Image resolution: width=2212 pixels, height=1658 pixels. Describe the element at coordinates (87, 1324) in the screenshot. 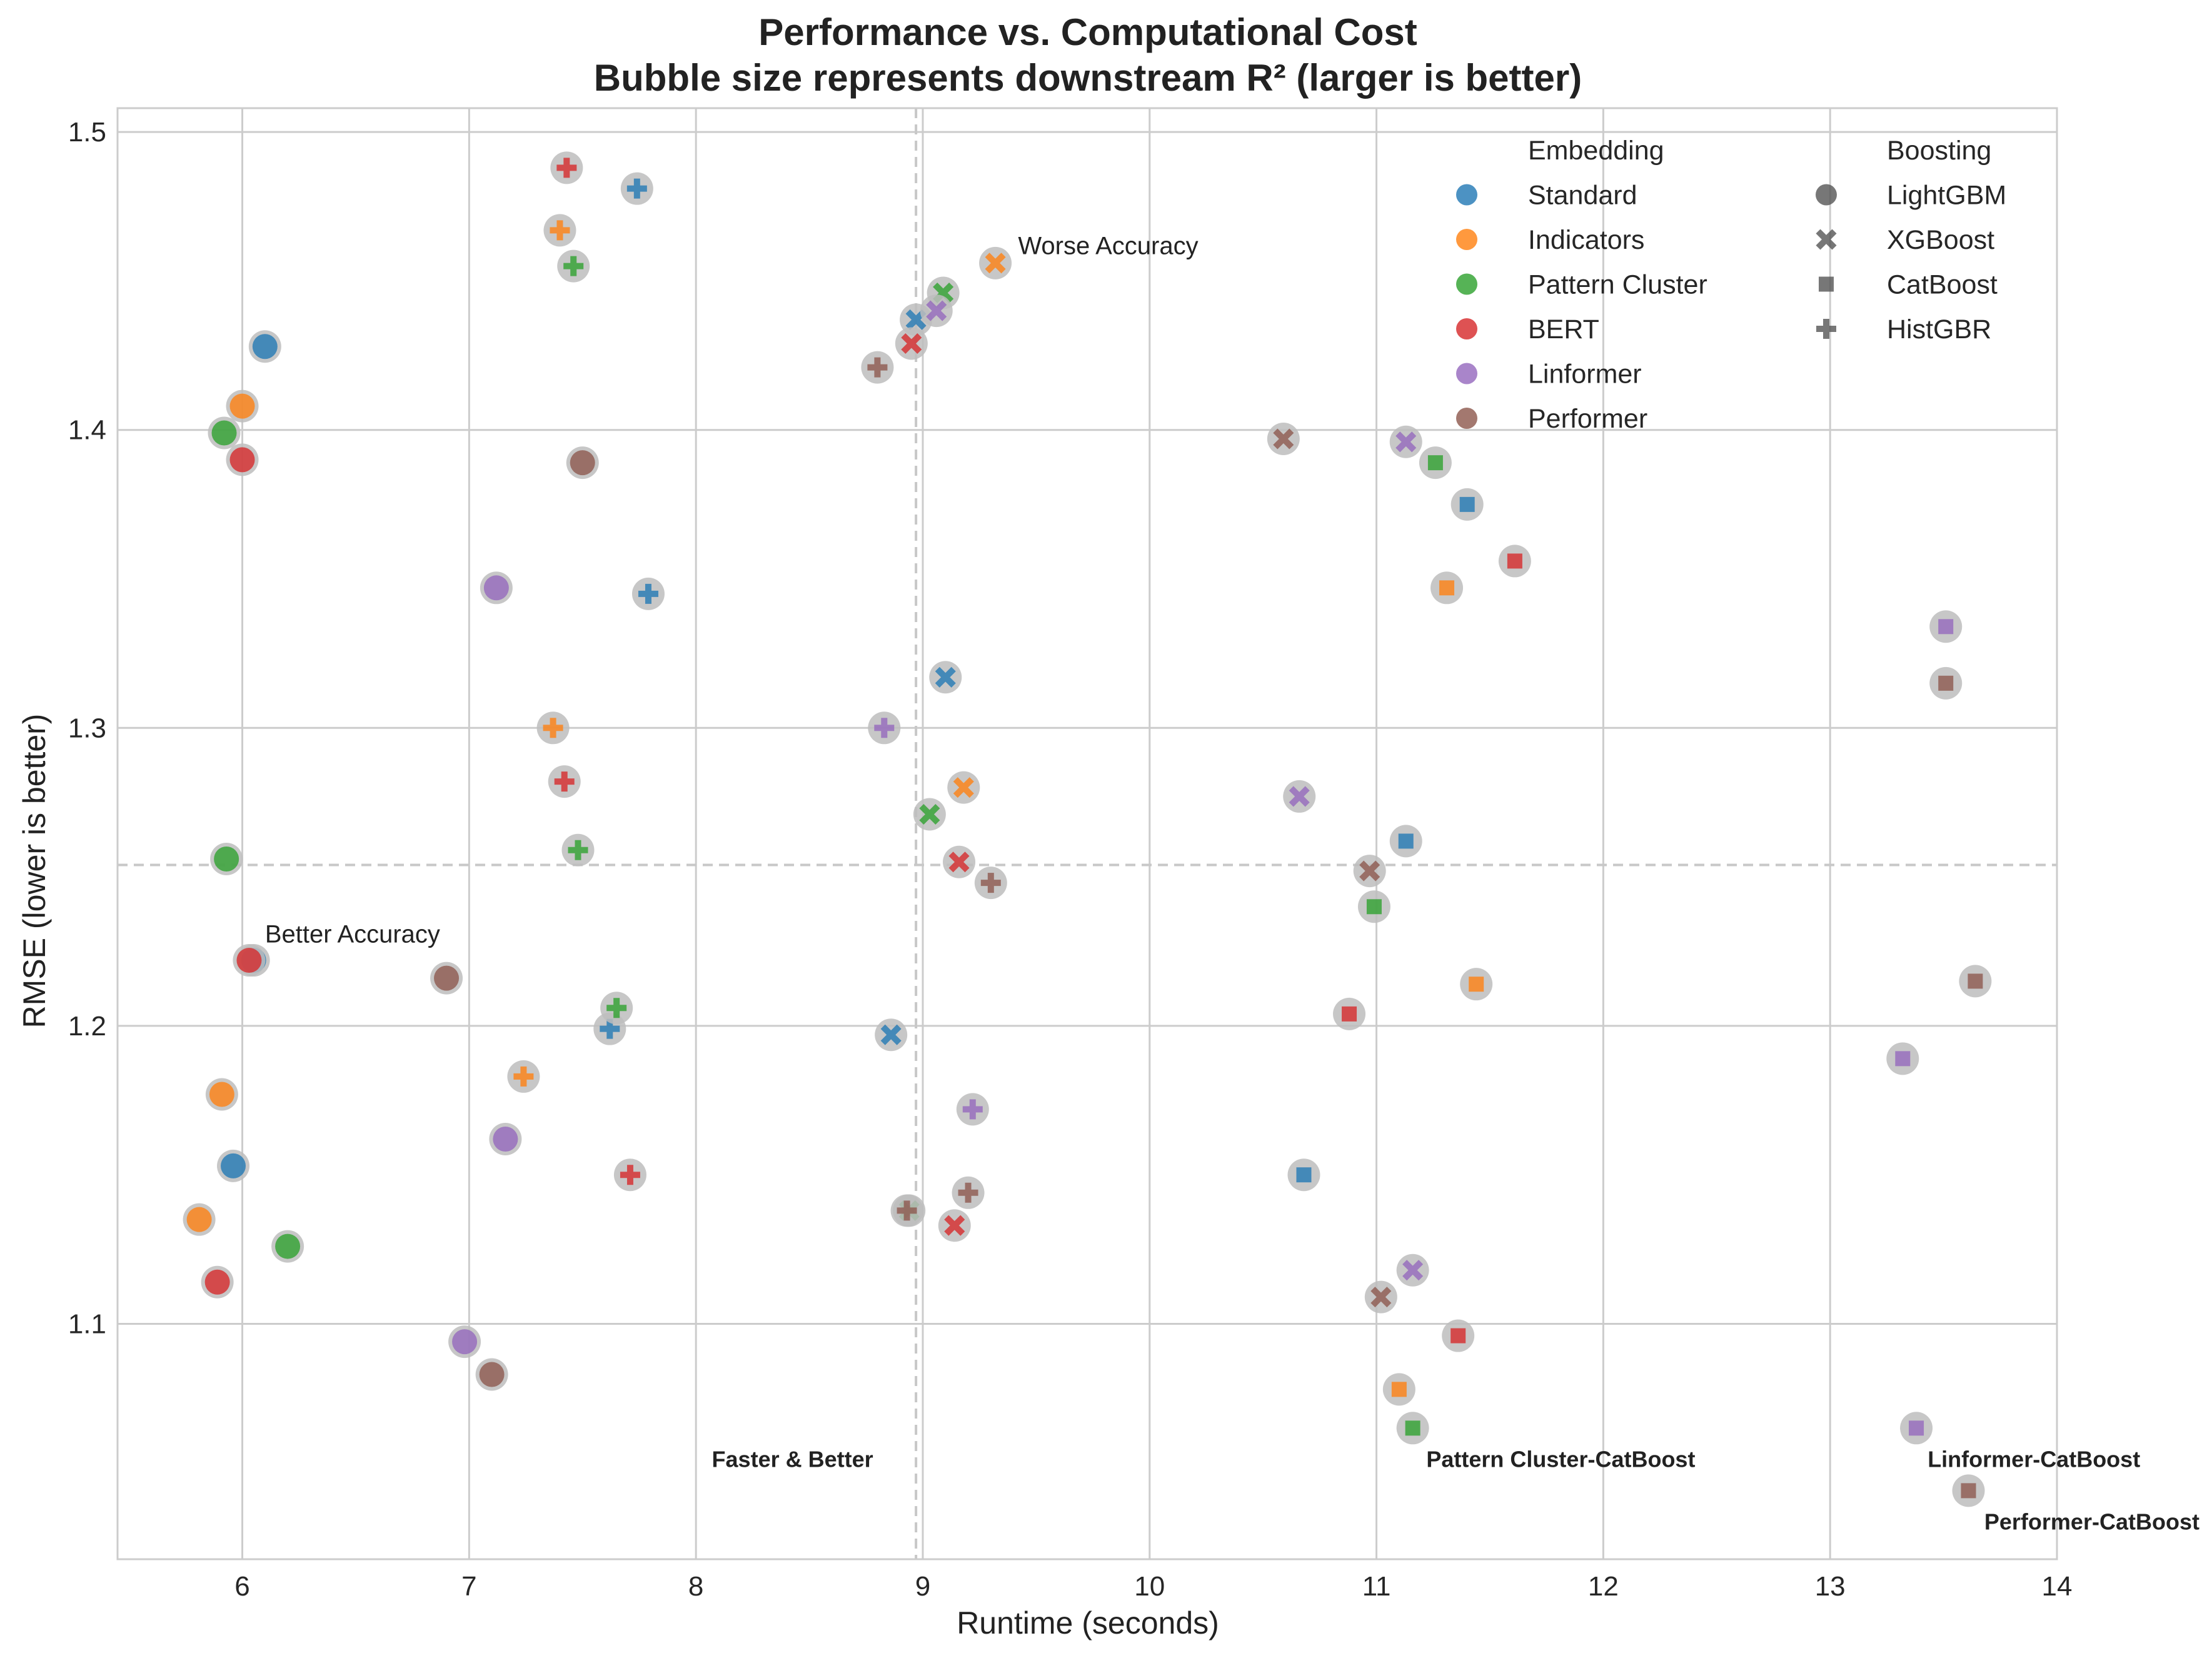

I see `y-tick-label: 1.1` at that location.